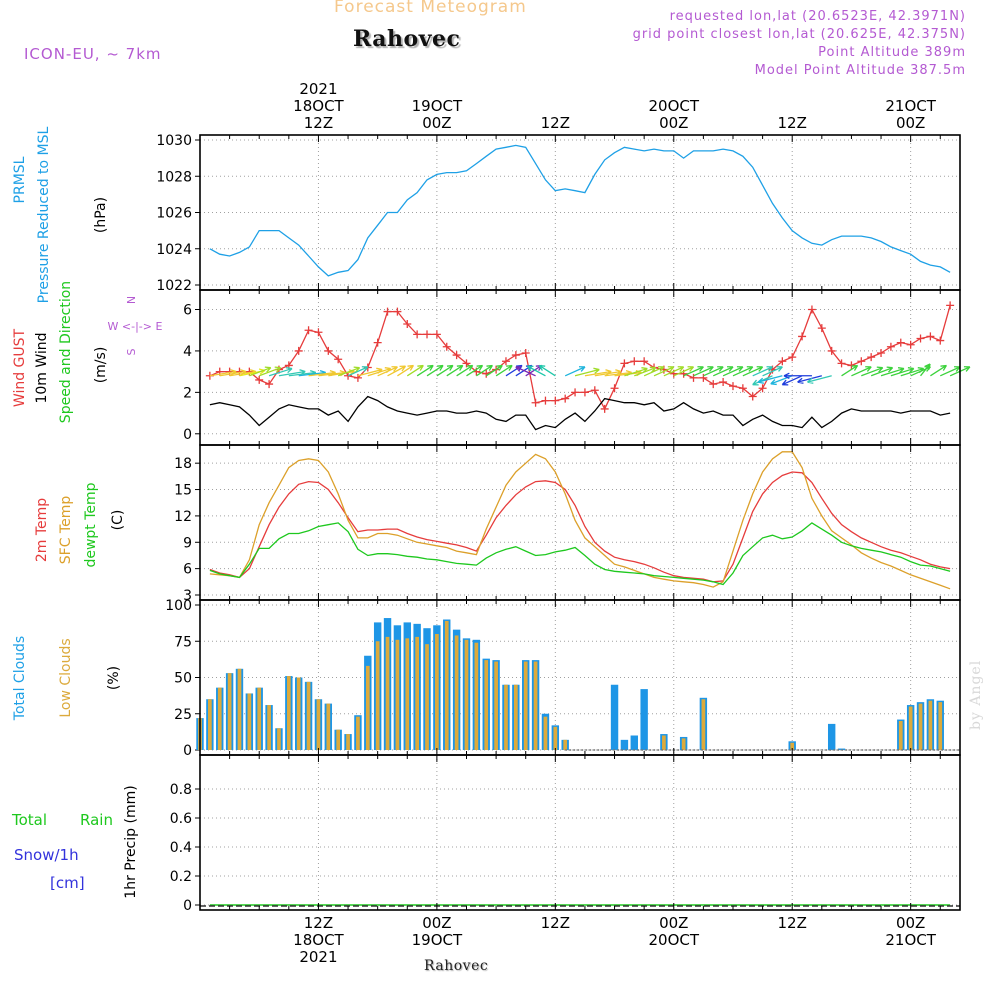 The image size is (1000, 1000). I want to click on pressure-unit: (hPa), so click(101, 215).